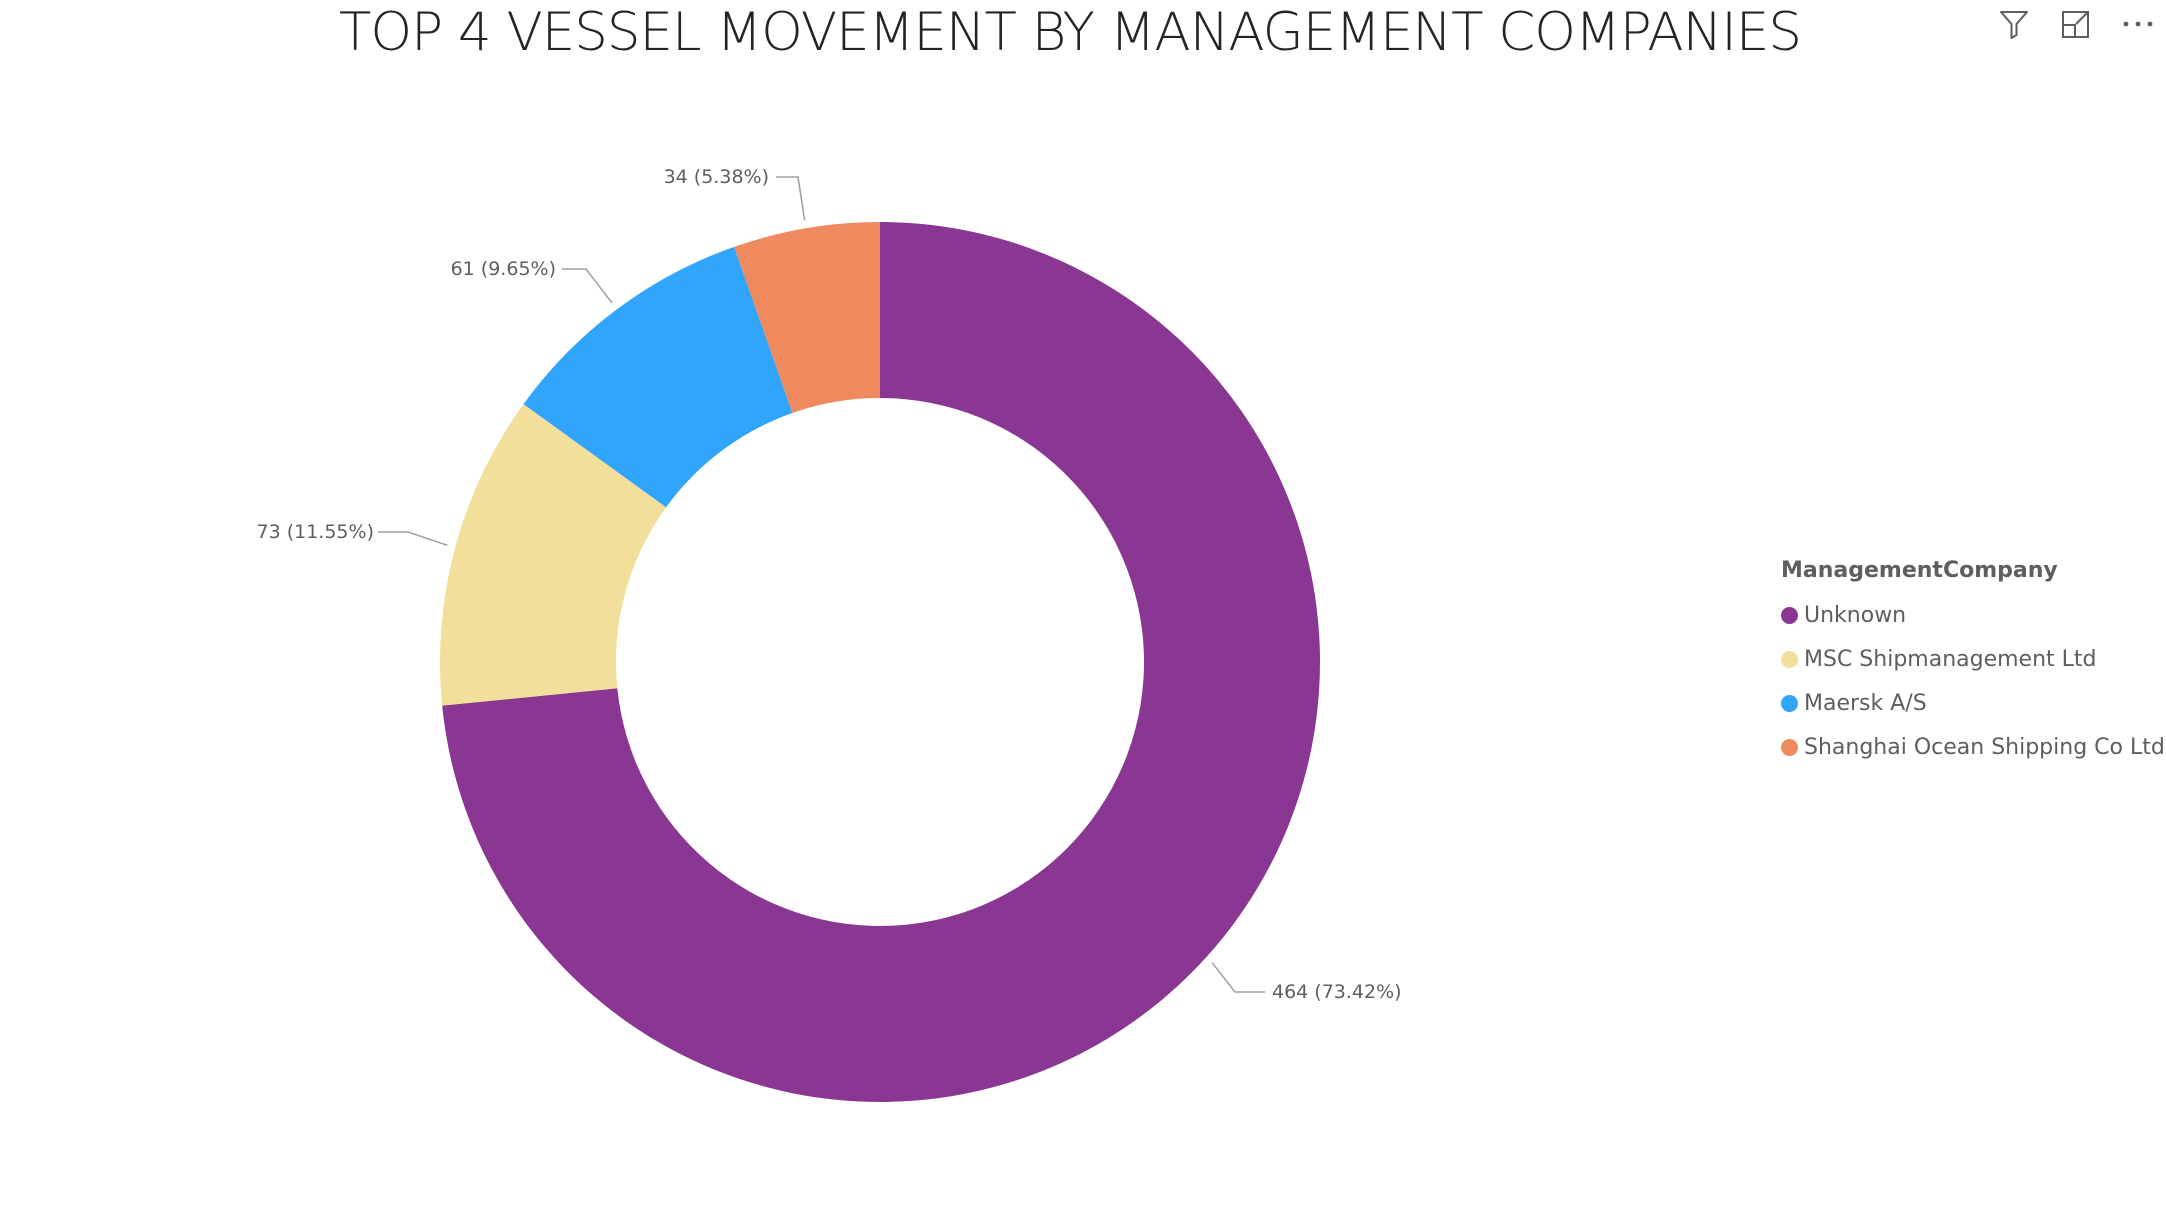 The image size is (2166, 1229). Describe the element at coordinates (2014, 24) in the screenshot. I see `filter-icon` at that location.